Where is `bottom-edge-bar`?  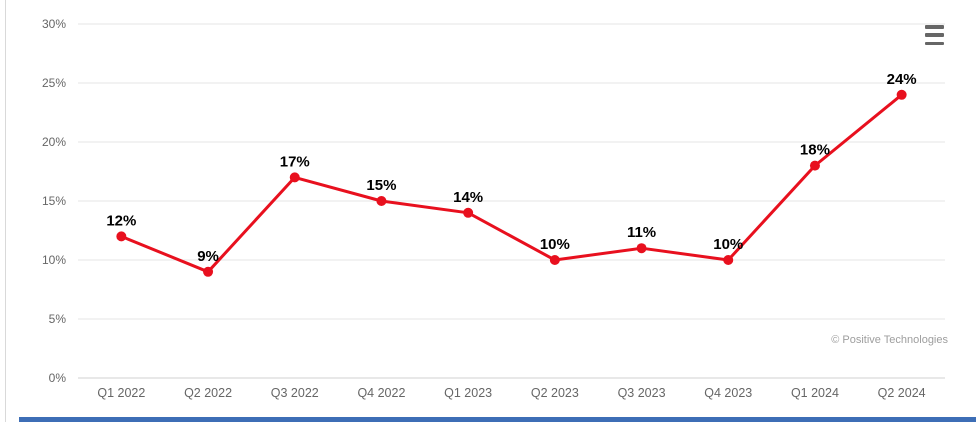
bottom-edge-bar is located at coordinates (497, 419).